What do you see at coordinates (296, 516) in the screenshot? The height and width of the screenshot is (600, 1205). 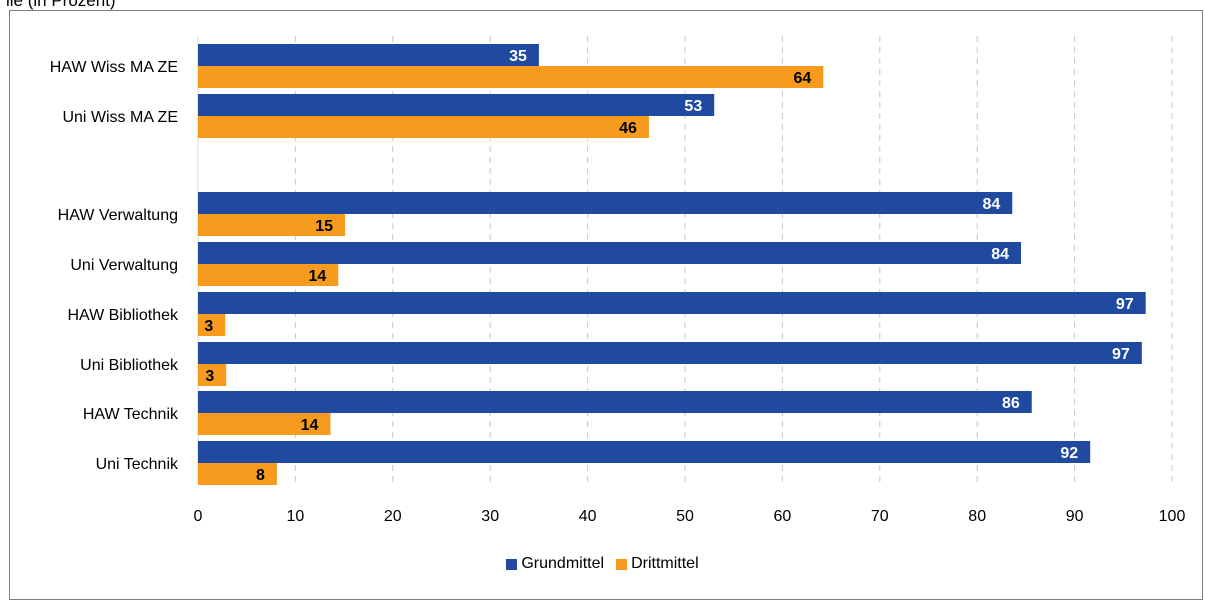 I see `x-tick-label: 10` at bounding box center [296, 516].